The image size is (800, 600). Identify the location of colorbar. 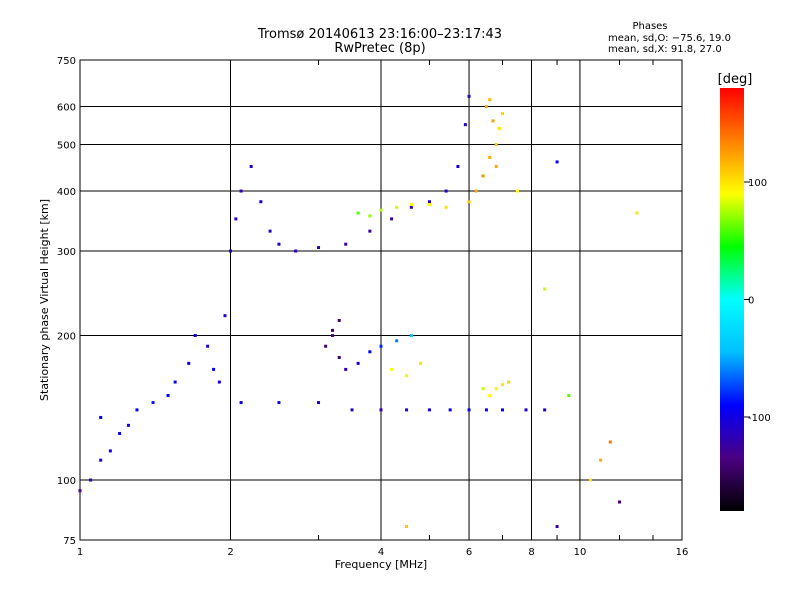
(732, 299).